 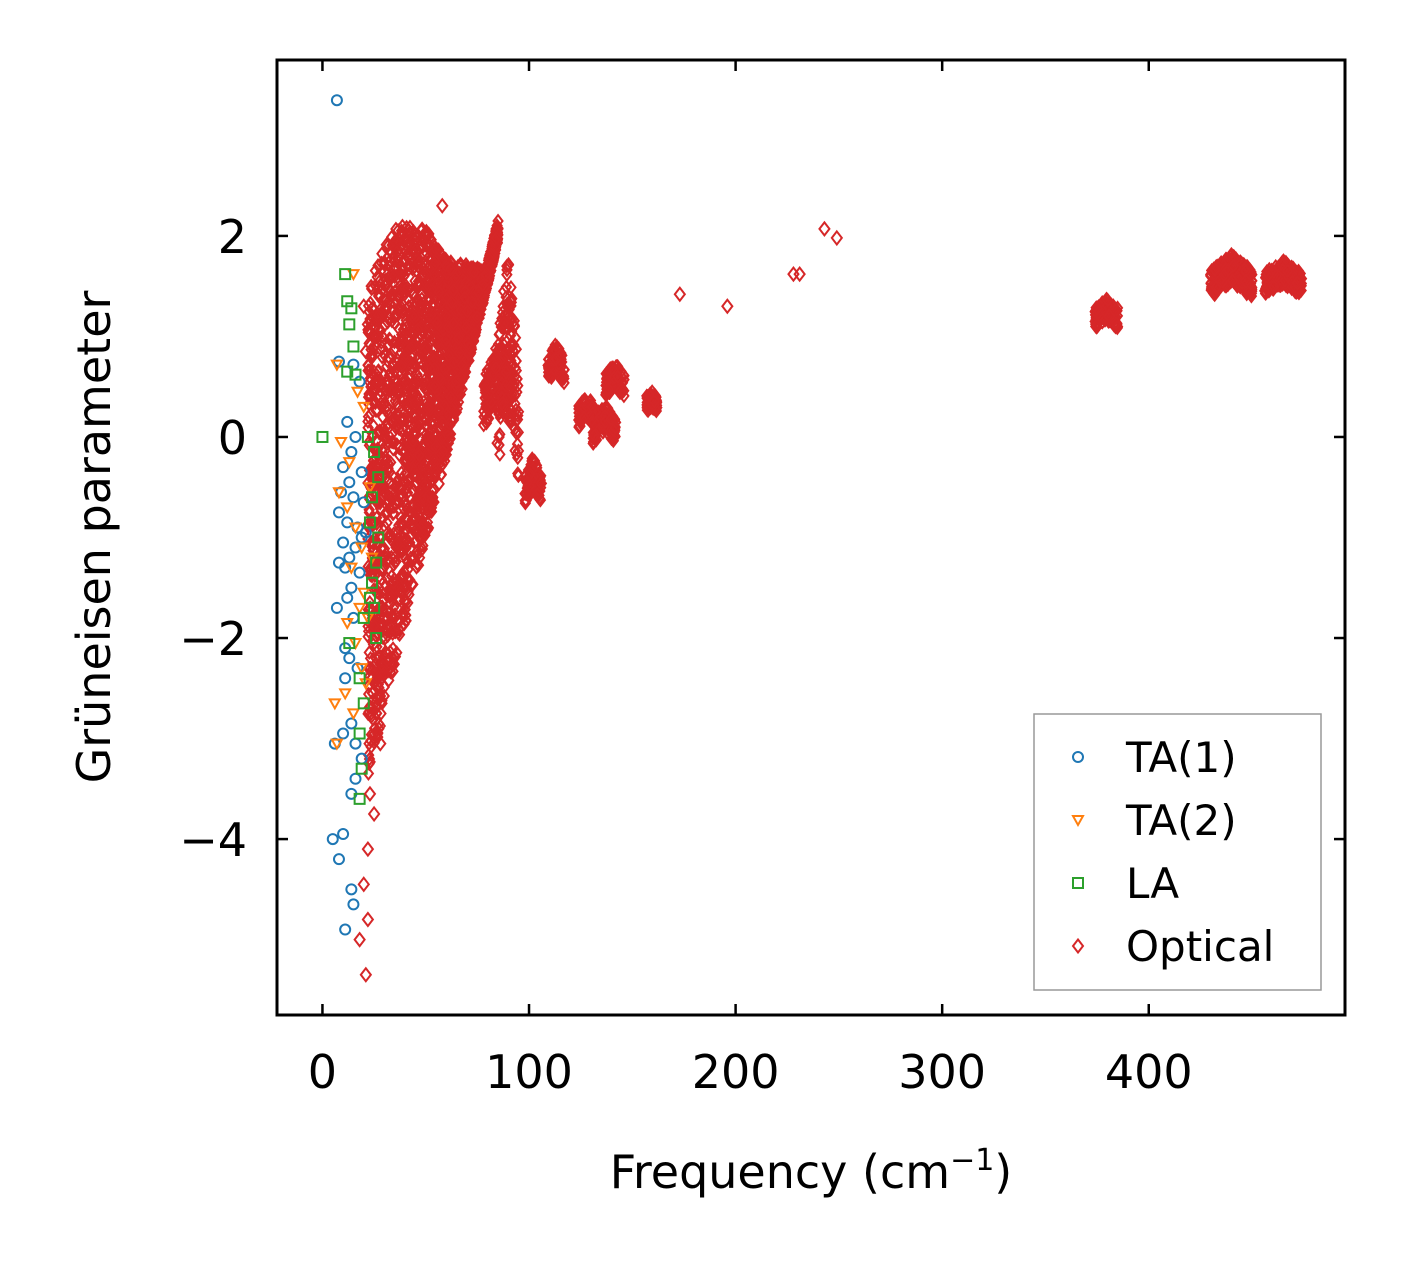 What do you see at coordinates (232, 438) in the screenshot?
I see `y-tick-label: 0` at bounding box center [232, 438].